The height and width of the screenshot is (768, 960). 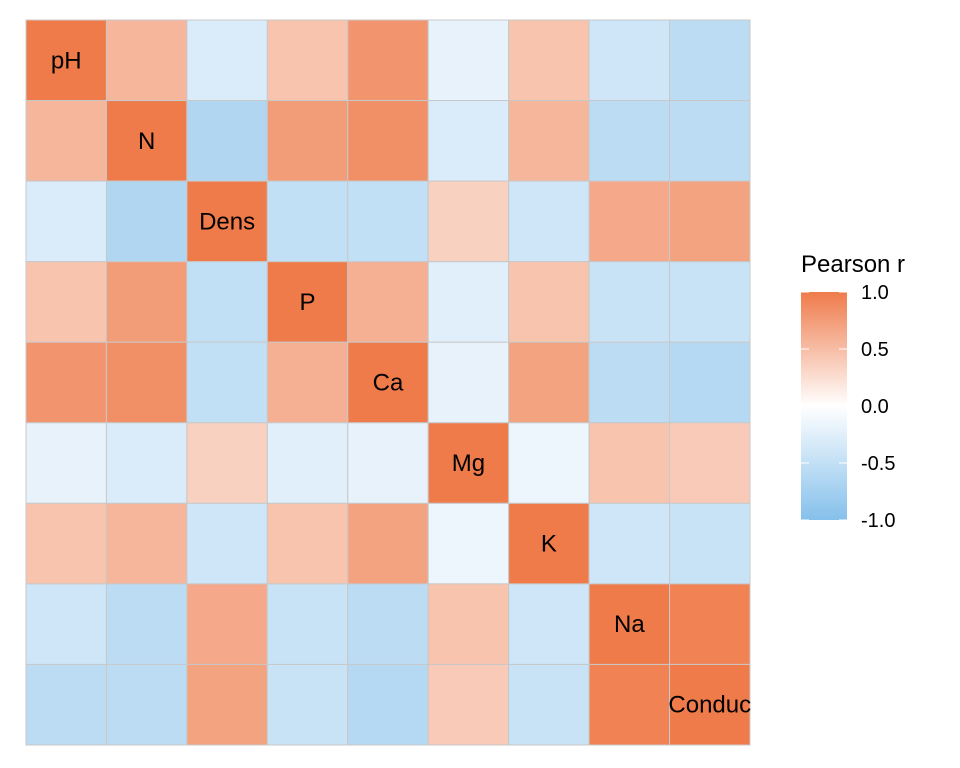 What do you see at coordinates (710, 382) in the screenshot?
I see `heatmap-cell-ca-conduc` at bounding box center [710, 382].